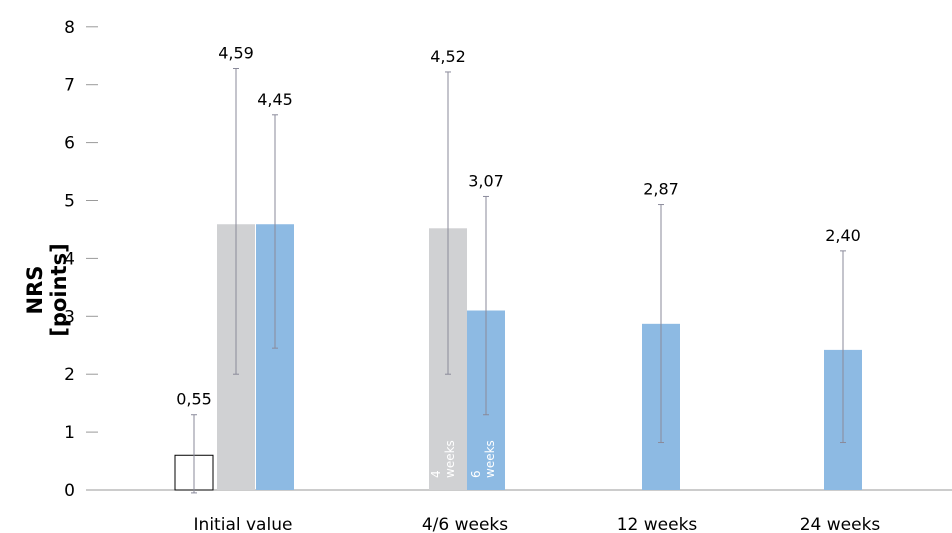 This screenshot has width=952, height=533. I want to click on y-tick-label: 5, so click(69, 202).